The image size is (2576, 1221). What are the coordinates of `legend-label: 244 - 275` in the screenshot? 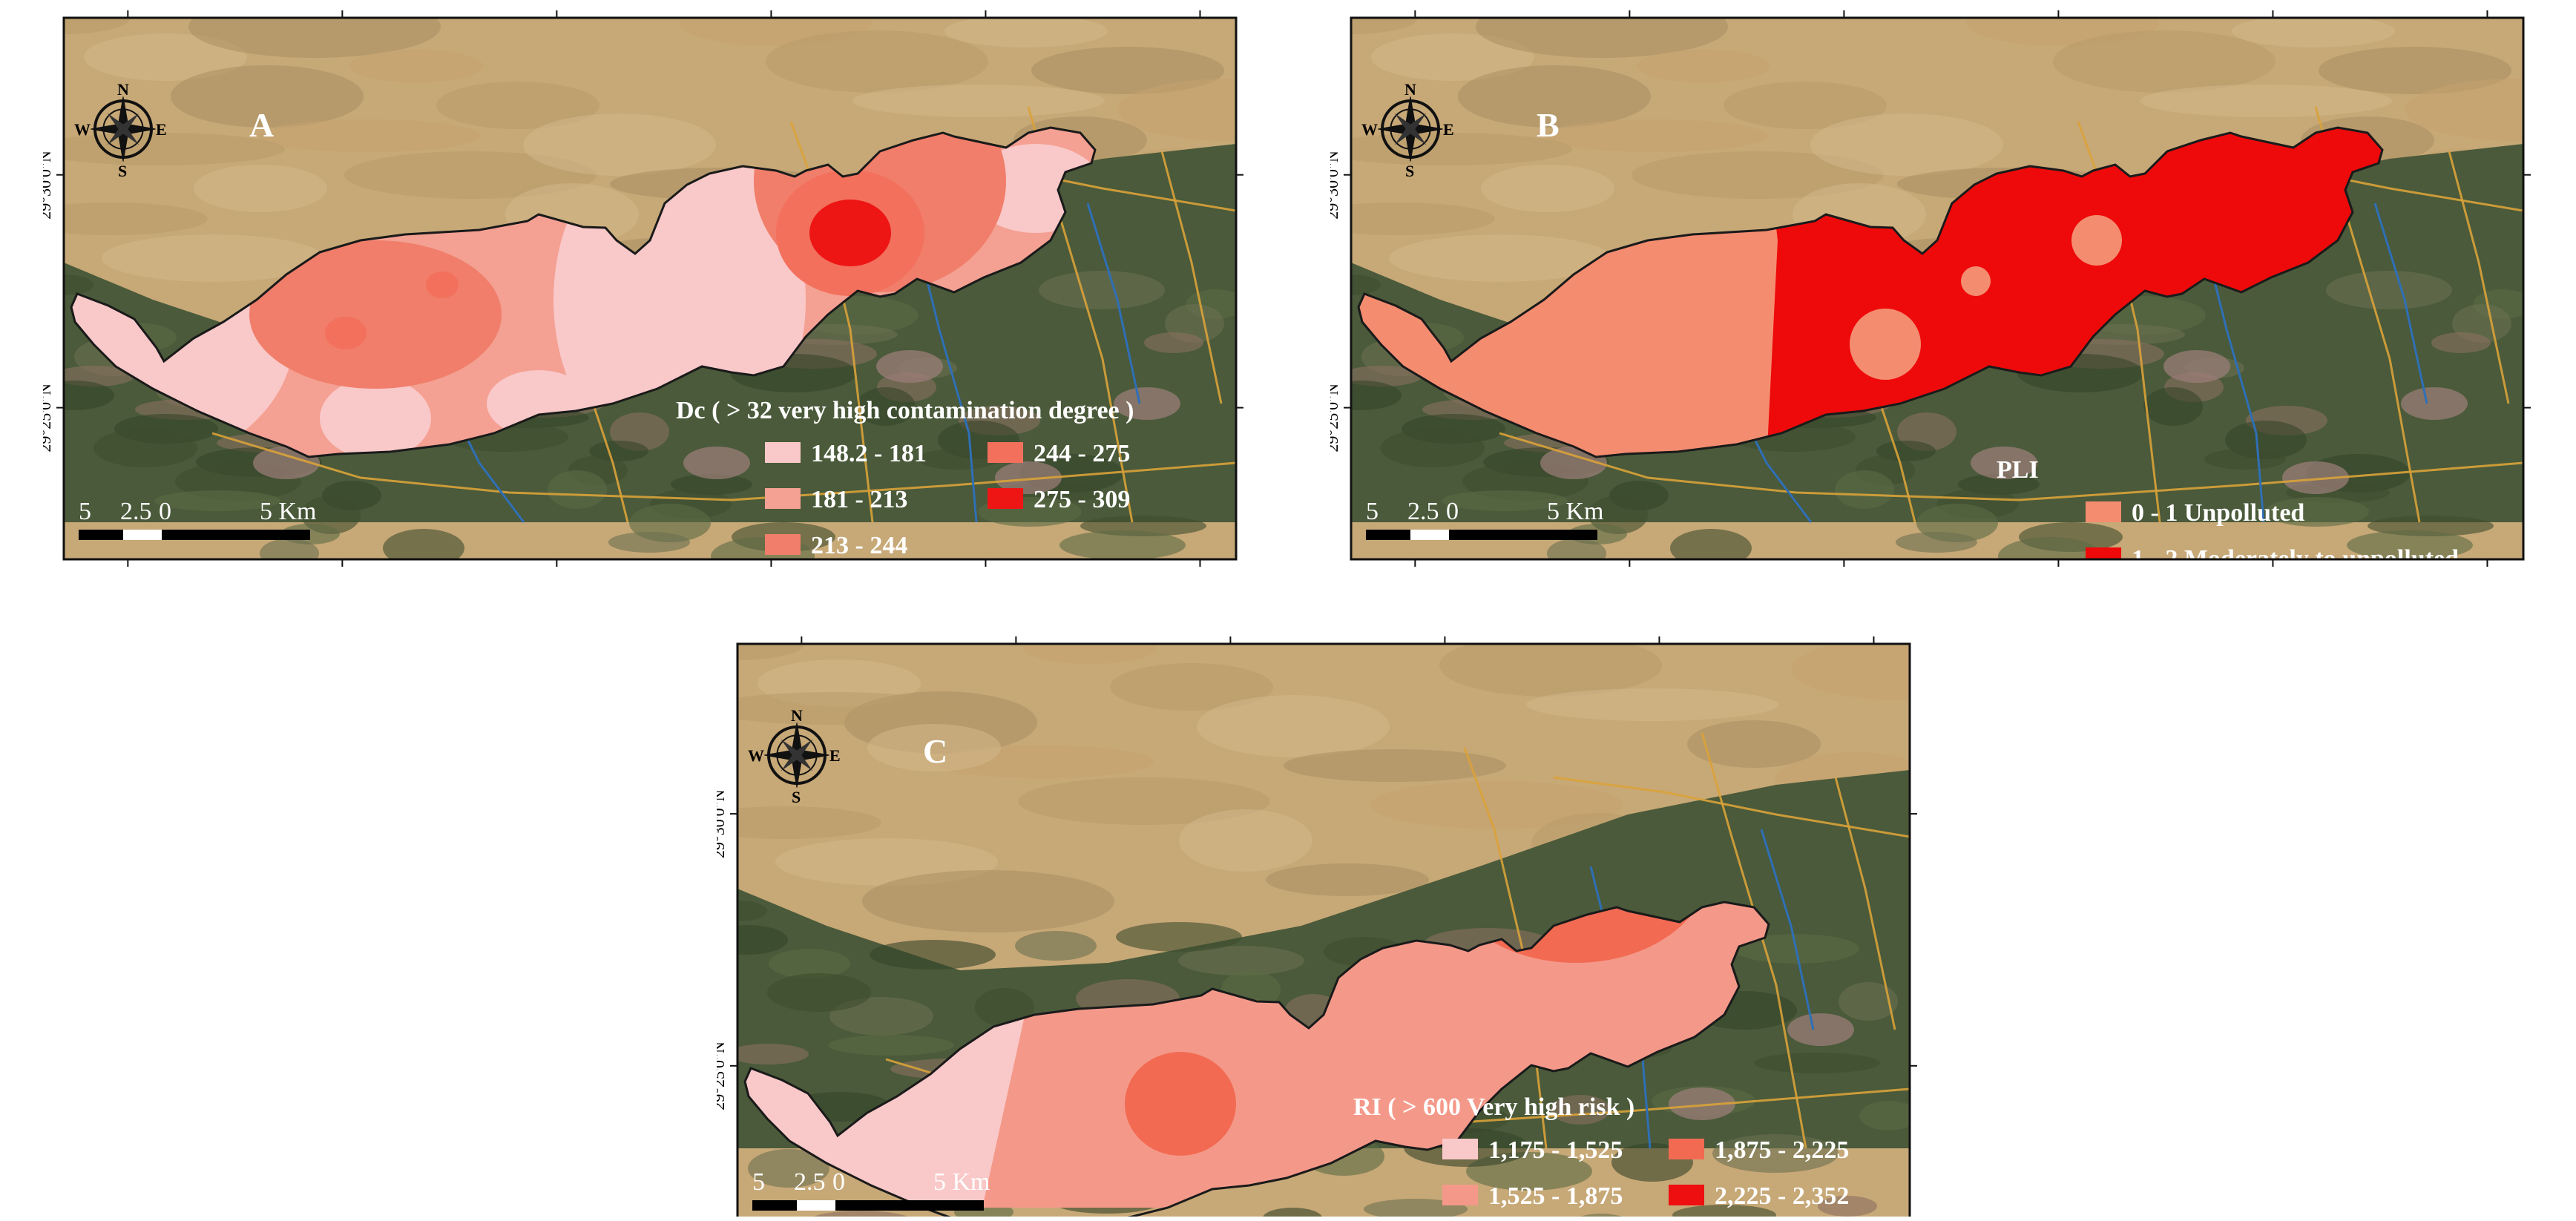 It's located at (1082, 453).